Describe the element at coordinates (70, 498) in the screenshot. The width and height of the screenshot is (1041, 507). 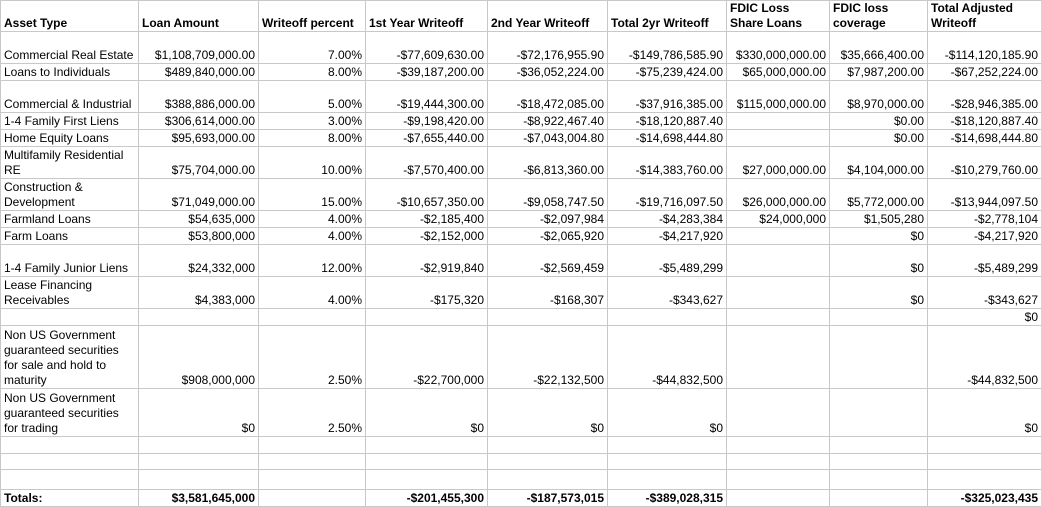
I see `totals-label: Totals:` at that location.